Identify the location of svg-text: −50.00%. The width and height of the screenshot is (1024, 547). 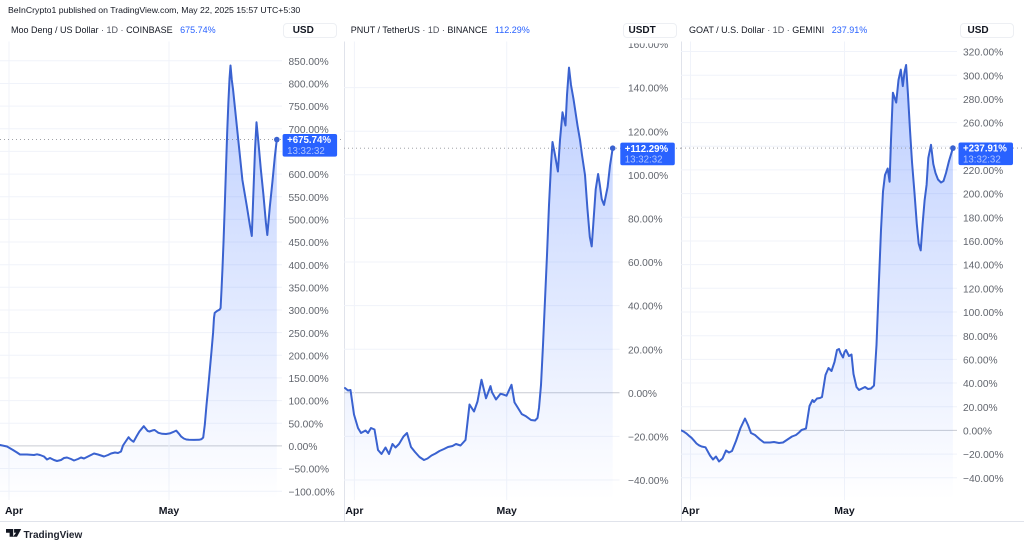
(309, 470).